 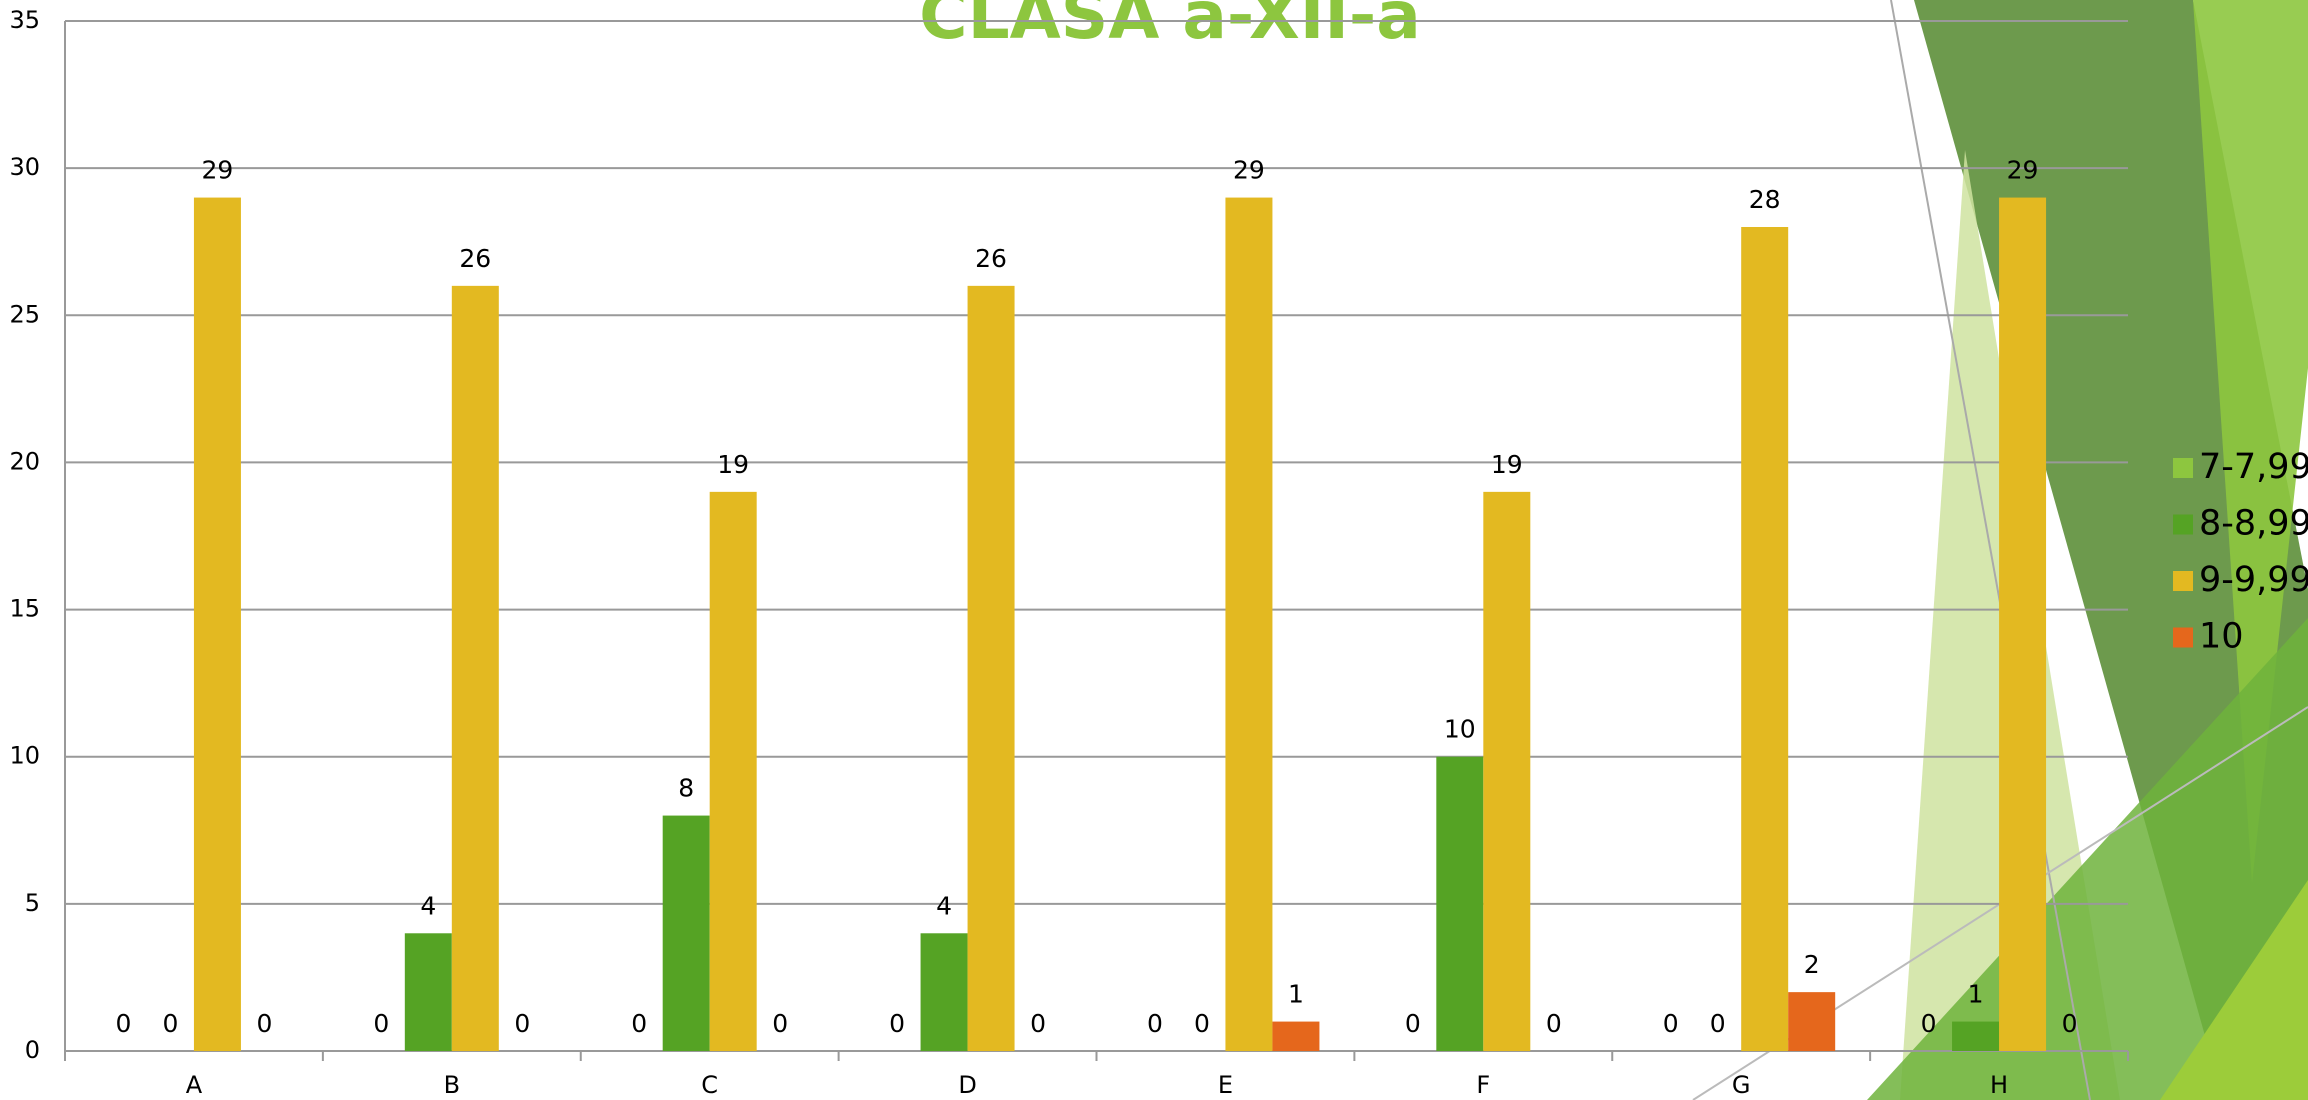 I want to click on x-tick-label: F, so click(x=1483, y=1085).